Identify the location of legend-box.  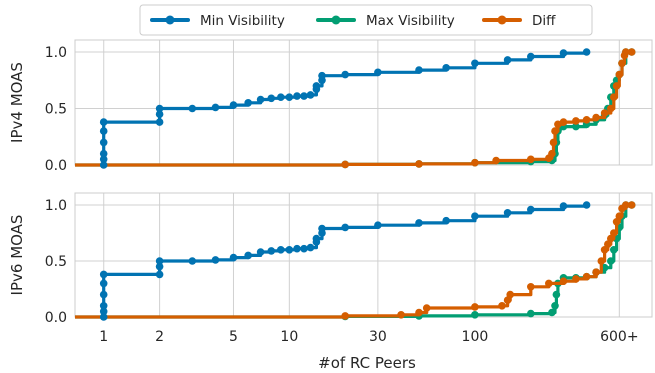
(366, 20).